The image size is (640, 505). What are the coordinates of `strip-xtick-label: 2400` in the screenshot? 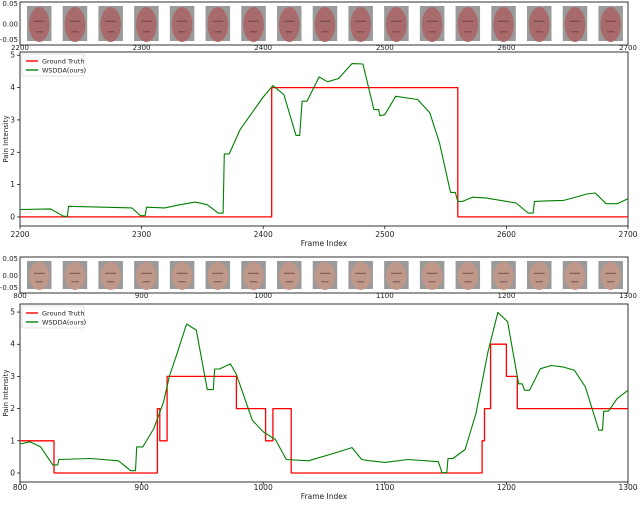 It's located at (263, 48).